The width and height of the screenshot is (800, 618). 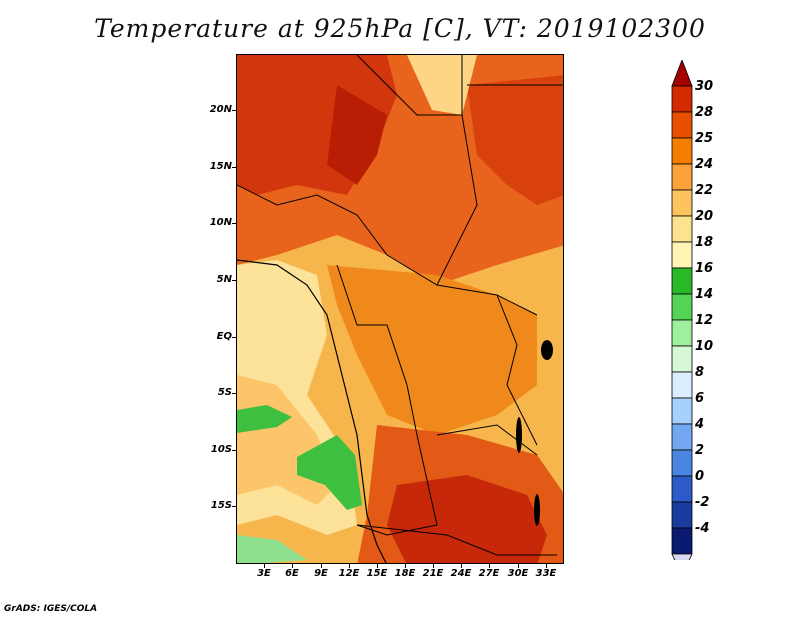 I want to click on colorbar-label: 8, so click(x=700, y=372).